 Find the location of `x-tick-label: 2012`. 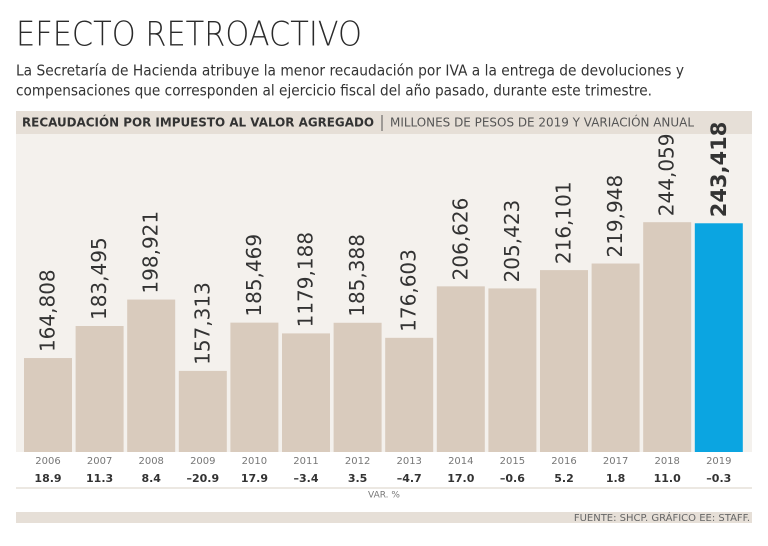

x-tick-label: 2012 is located at coordinates (357, 461).